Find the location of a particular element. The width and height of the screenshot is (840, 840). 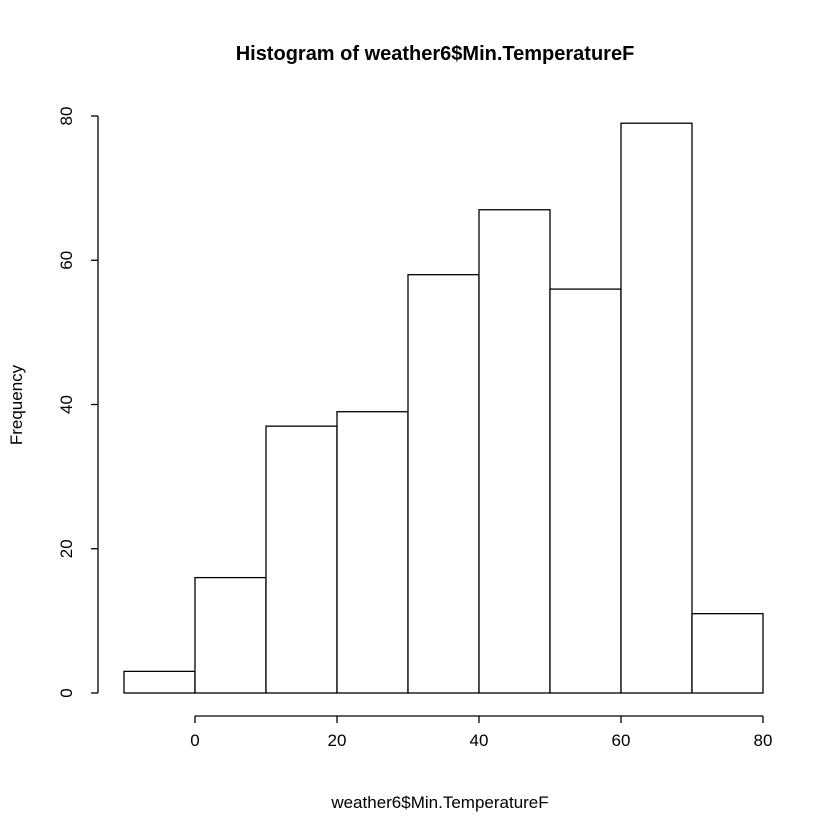

y-axis-label: Frequency is located at coordinates (16, 404).